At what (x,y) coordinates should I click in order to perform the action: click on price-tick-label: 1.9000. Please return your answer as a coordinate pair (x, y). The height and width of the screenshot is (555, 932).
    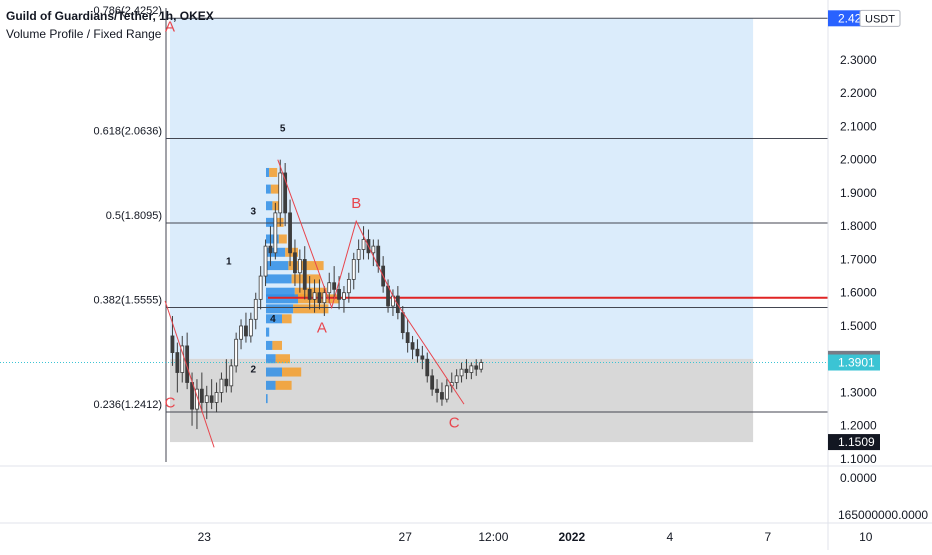
    Looking at the image, I should click on (858, 193).